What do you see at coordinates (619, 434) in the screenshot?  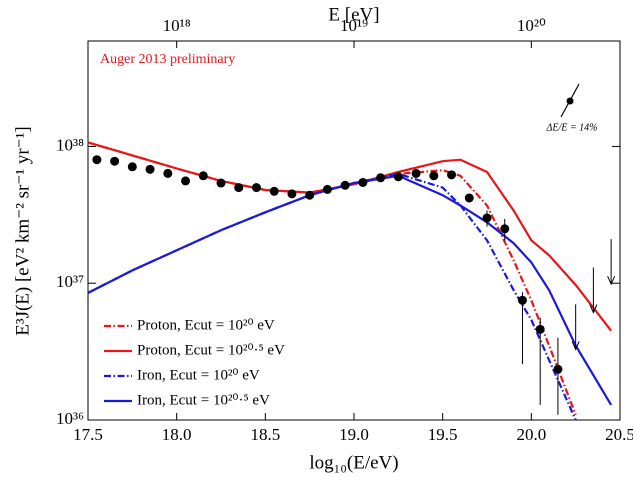 I see `x-tick-label: 20.5` at bounding box center [619, 434].